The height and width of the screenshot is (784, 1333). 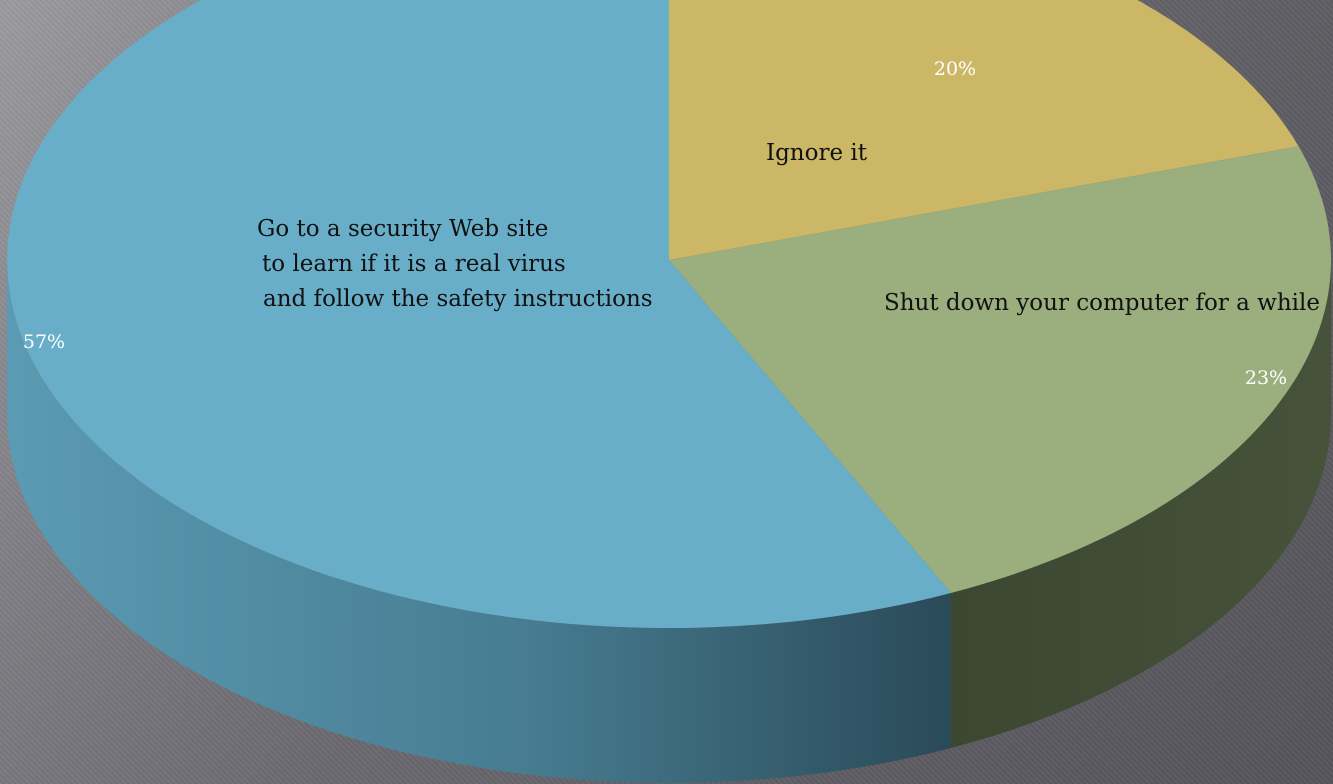 What do you see at coordinates (817, 153) in the screenshot?
I see `slice-category-label-1: Ignore it` at bounding box center [817, 153].